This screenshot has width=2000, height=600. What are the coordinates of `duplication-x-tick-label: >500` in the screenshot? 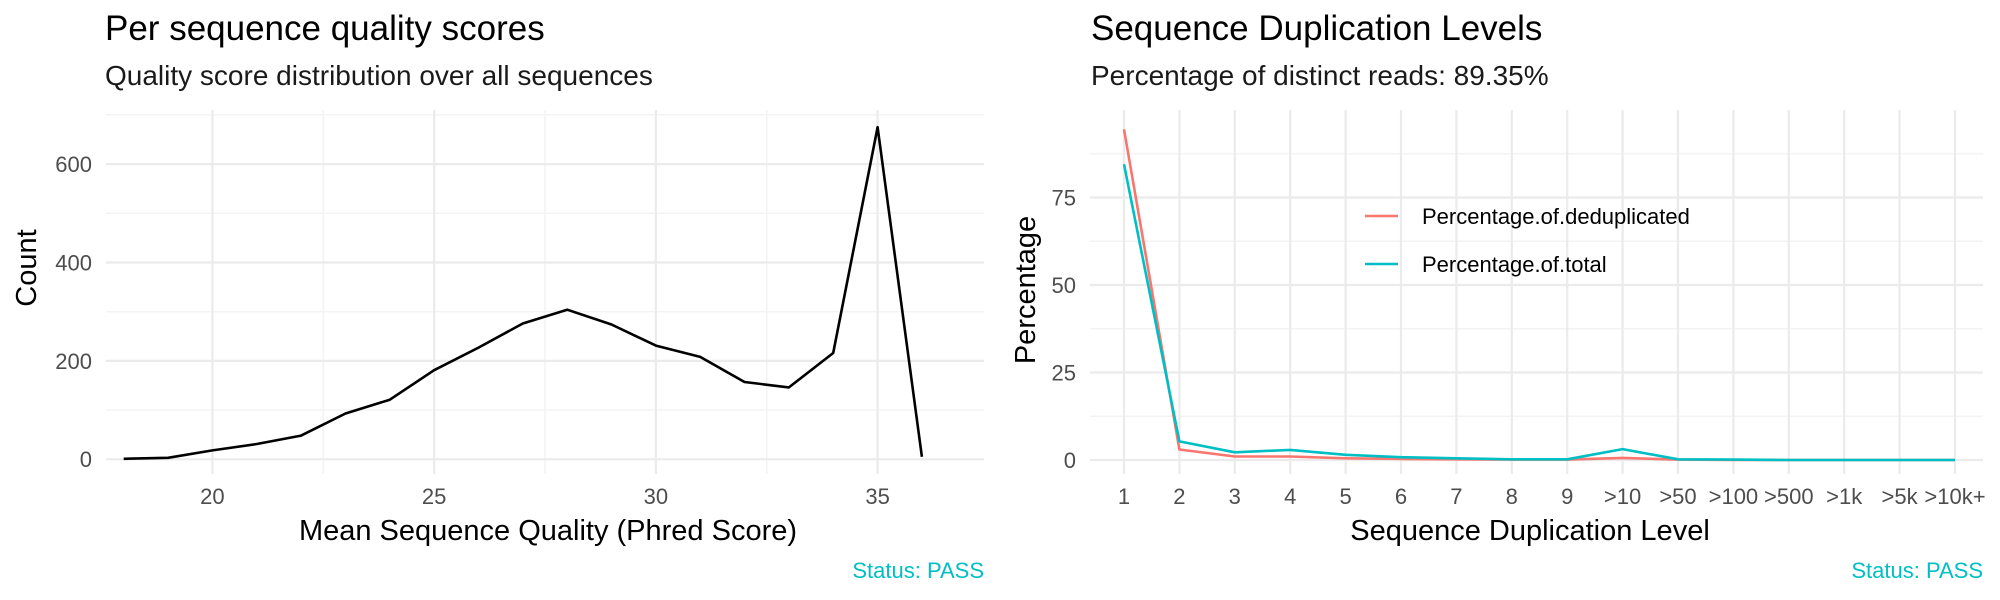 It's located at (1789, 496).